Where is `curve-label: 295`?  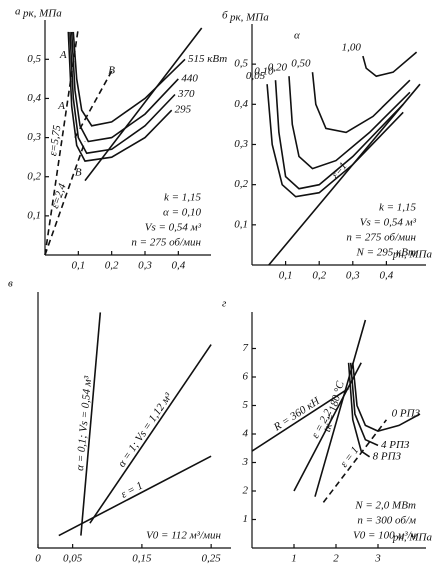 curve-label: 295 is located at coordinates (183, 110).